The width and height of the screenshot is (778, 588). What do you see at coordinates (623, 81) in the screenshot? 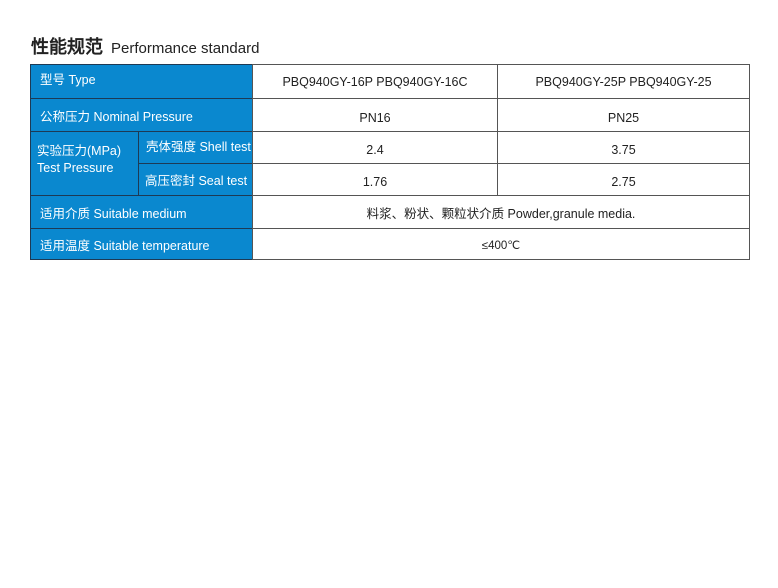
I see `type-value-2: PBQ940GY-25P PBQ940GY-25` at bounding box center [623, 81].